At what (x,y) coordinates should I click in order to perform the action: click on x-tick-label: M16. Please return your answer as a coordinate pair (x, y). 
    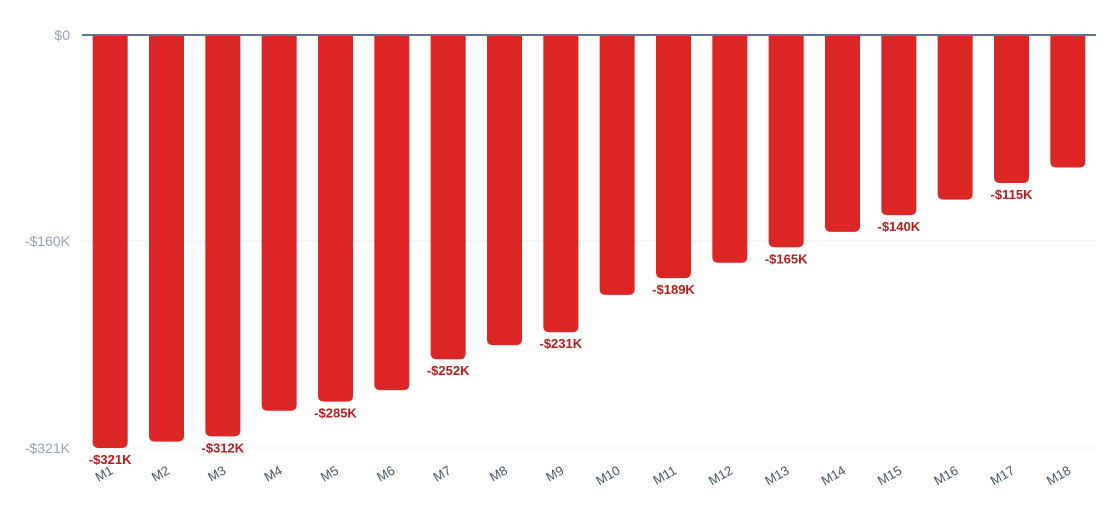
    Looking at the image, I should click on (945, 476).